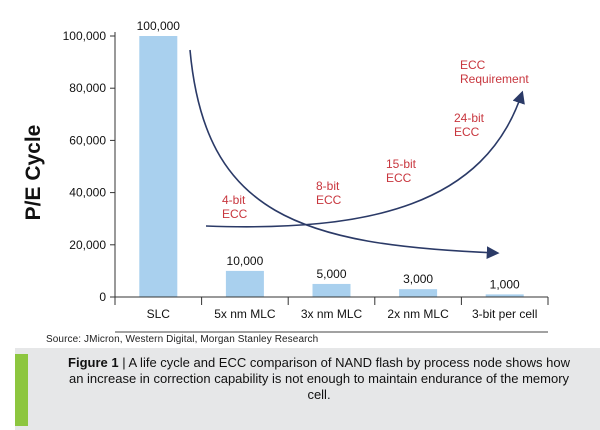  I want to click on x-category-label: 3x nm MLC, so click(332, 314).